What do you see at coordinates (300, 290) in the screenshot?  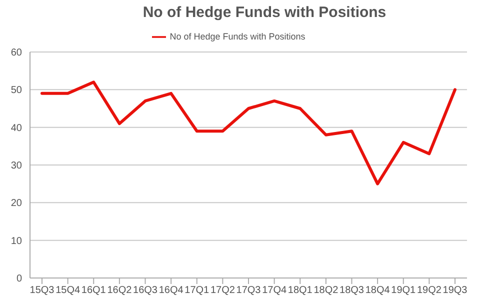 I see `x-tick-label: 18Q1` at bounding box center [300, 290].